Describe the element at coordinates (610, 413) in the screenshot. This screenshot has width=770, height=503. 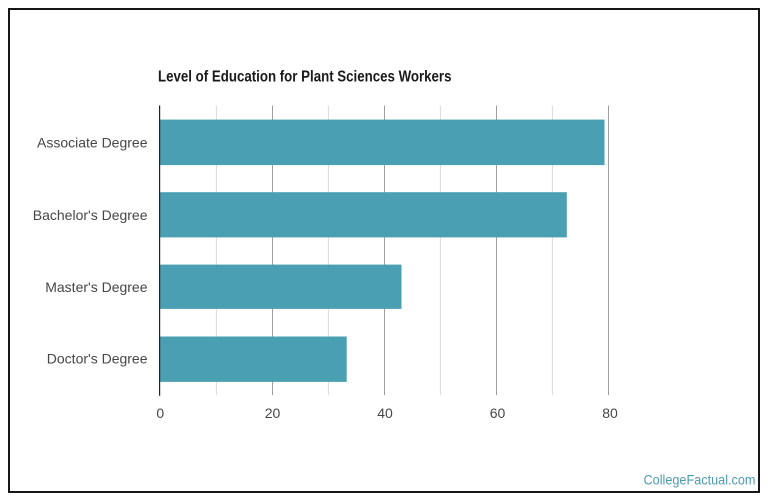
I see `svg-text: 80` at that location.